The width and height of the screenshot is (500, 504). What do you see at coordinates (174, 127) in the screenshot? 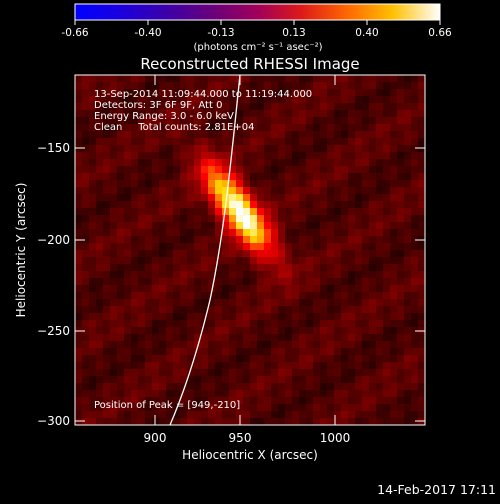
I see `annotation-line: Clean Total counts: 2.81E+04` at bounding box center [174, 127].